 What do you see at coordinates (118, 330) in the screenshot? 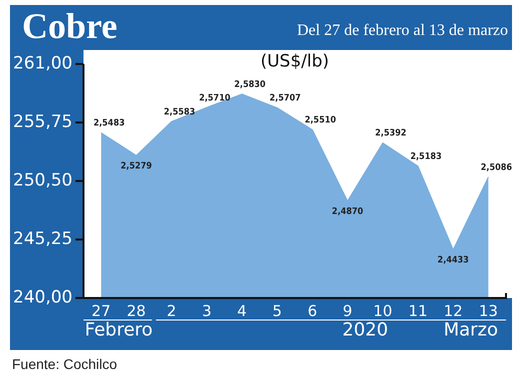
I see `text: Febrero` at bounding box center [118, 330].